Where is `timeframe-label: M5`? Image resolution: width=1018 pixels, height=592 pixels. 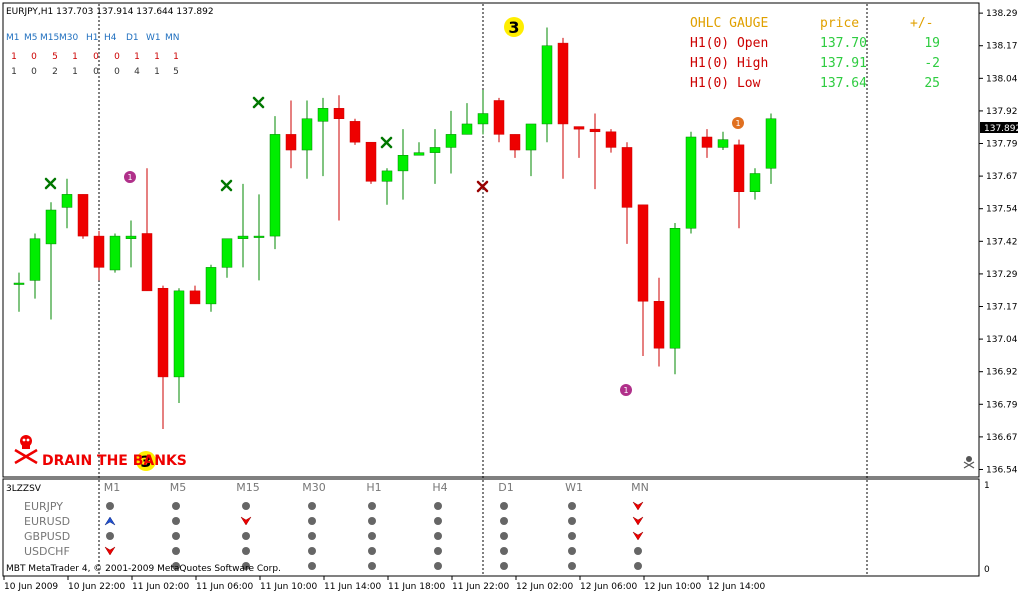 timeframe-label: M5 is located at coordinates (31, 38).